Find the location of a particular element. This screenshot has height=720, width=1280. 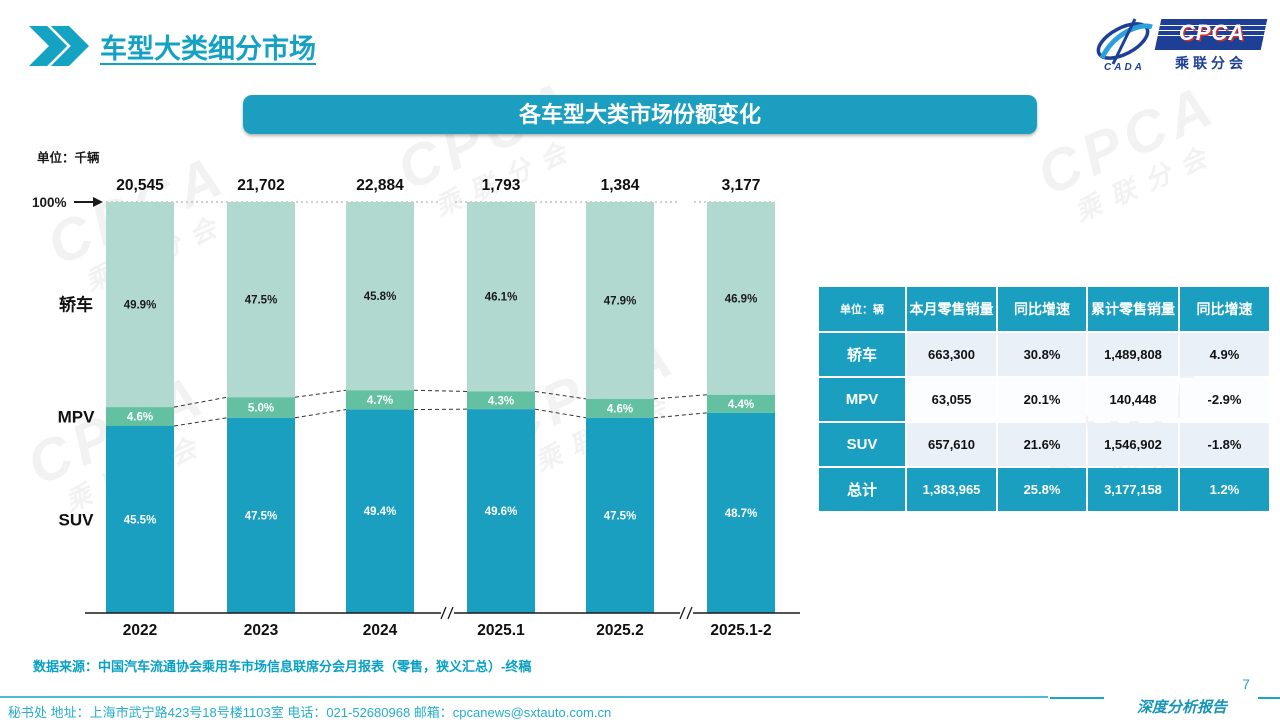

segment-value-label: 48.7% is located at coordinates (741, 514).